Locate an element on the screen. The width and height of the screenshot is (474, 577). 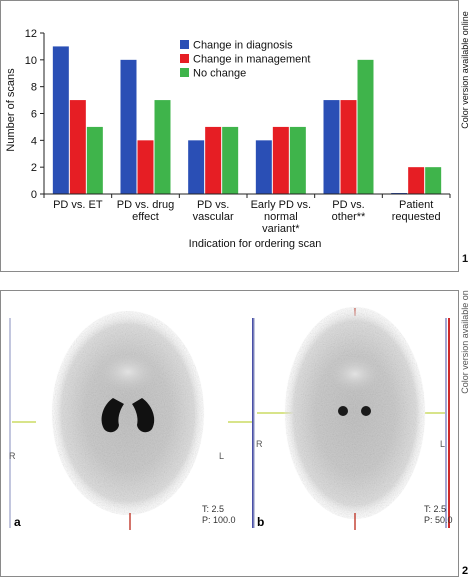
y-tick-label: 6 is located at coordinates (34, 115).